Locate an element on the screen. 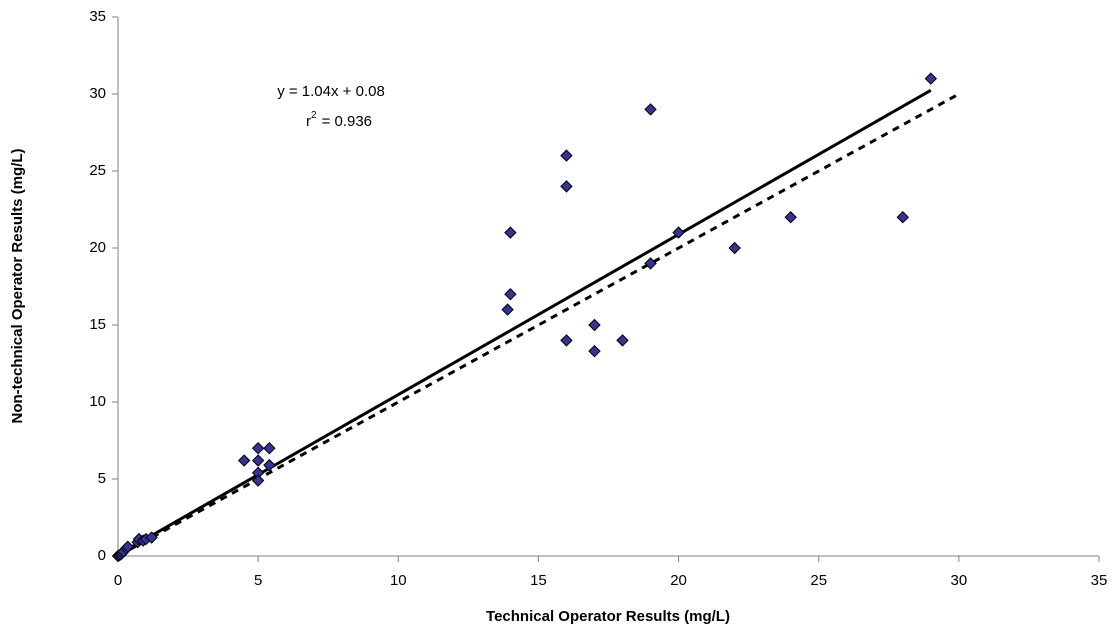 The height and width of the screenshot is (635, 1113). x-tick-label: 10 is located at coordinates (398, 580).